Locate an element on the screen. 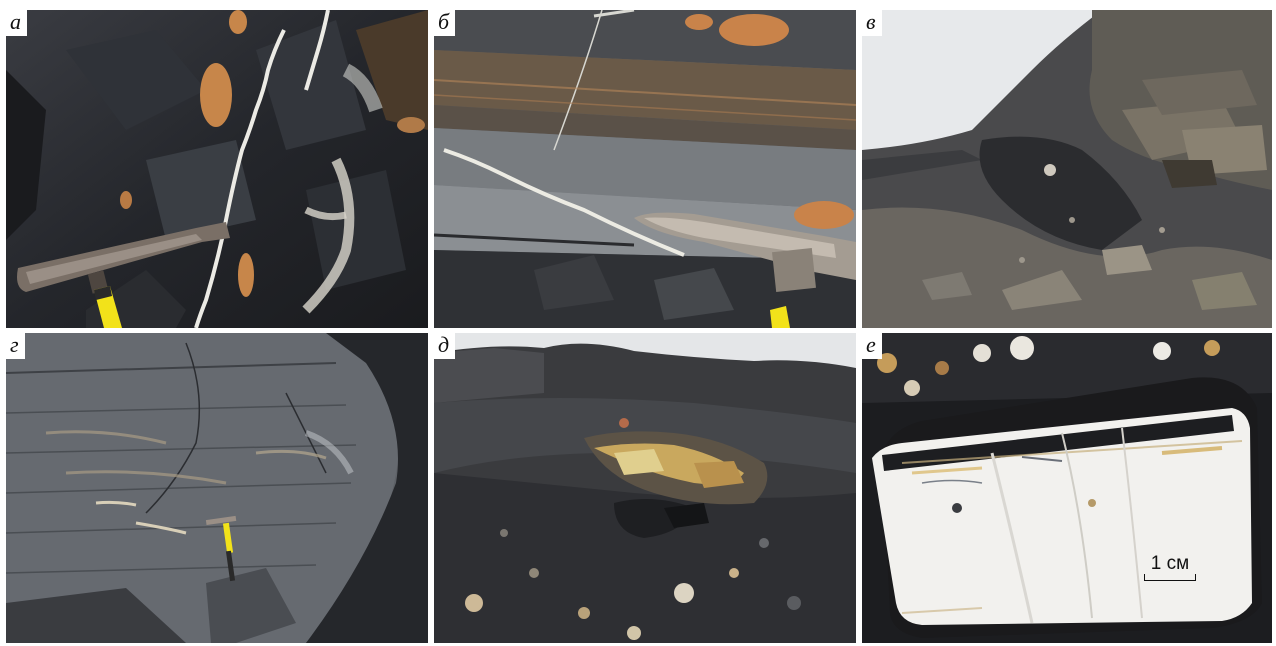  scale-bar: 1 см is located at coordinates (1170, 567).